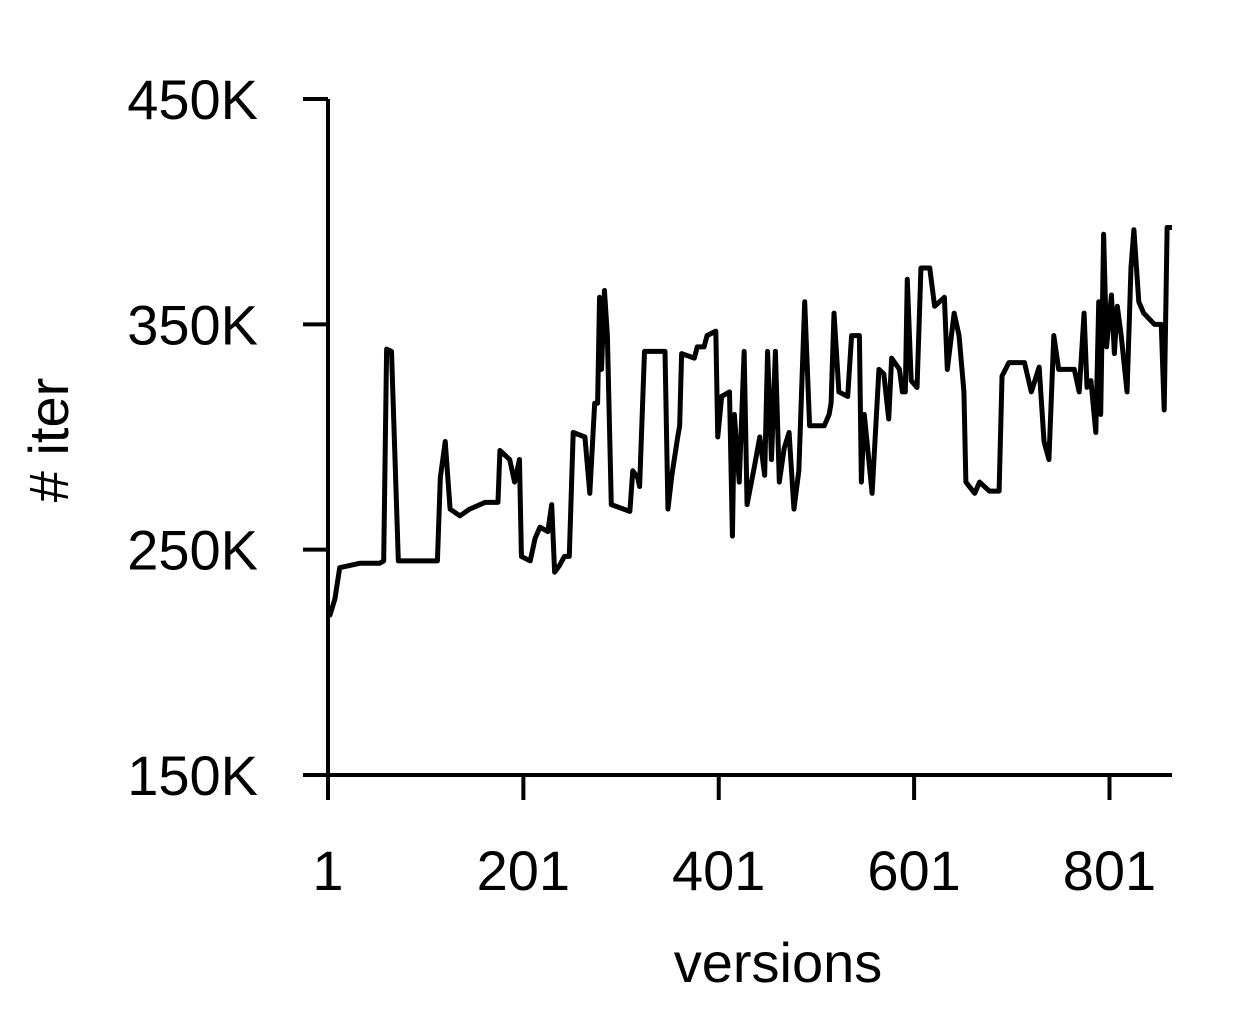 The image size is (1248, 1027). Describe the element at coordinates (718, 870) in the screenshot. I see `x-tick-label: 401` at that location.